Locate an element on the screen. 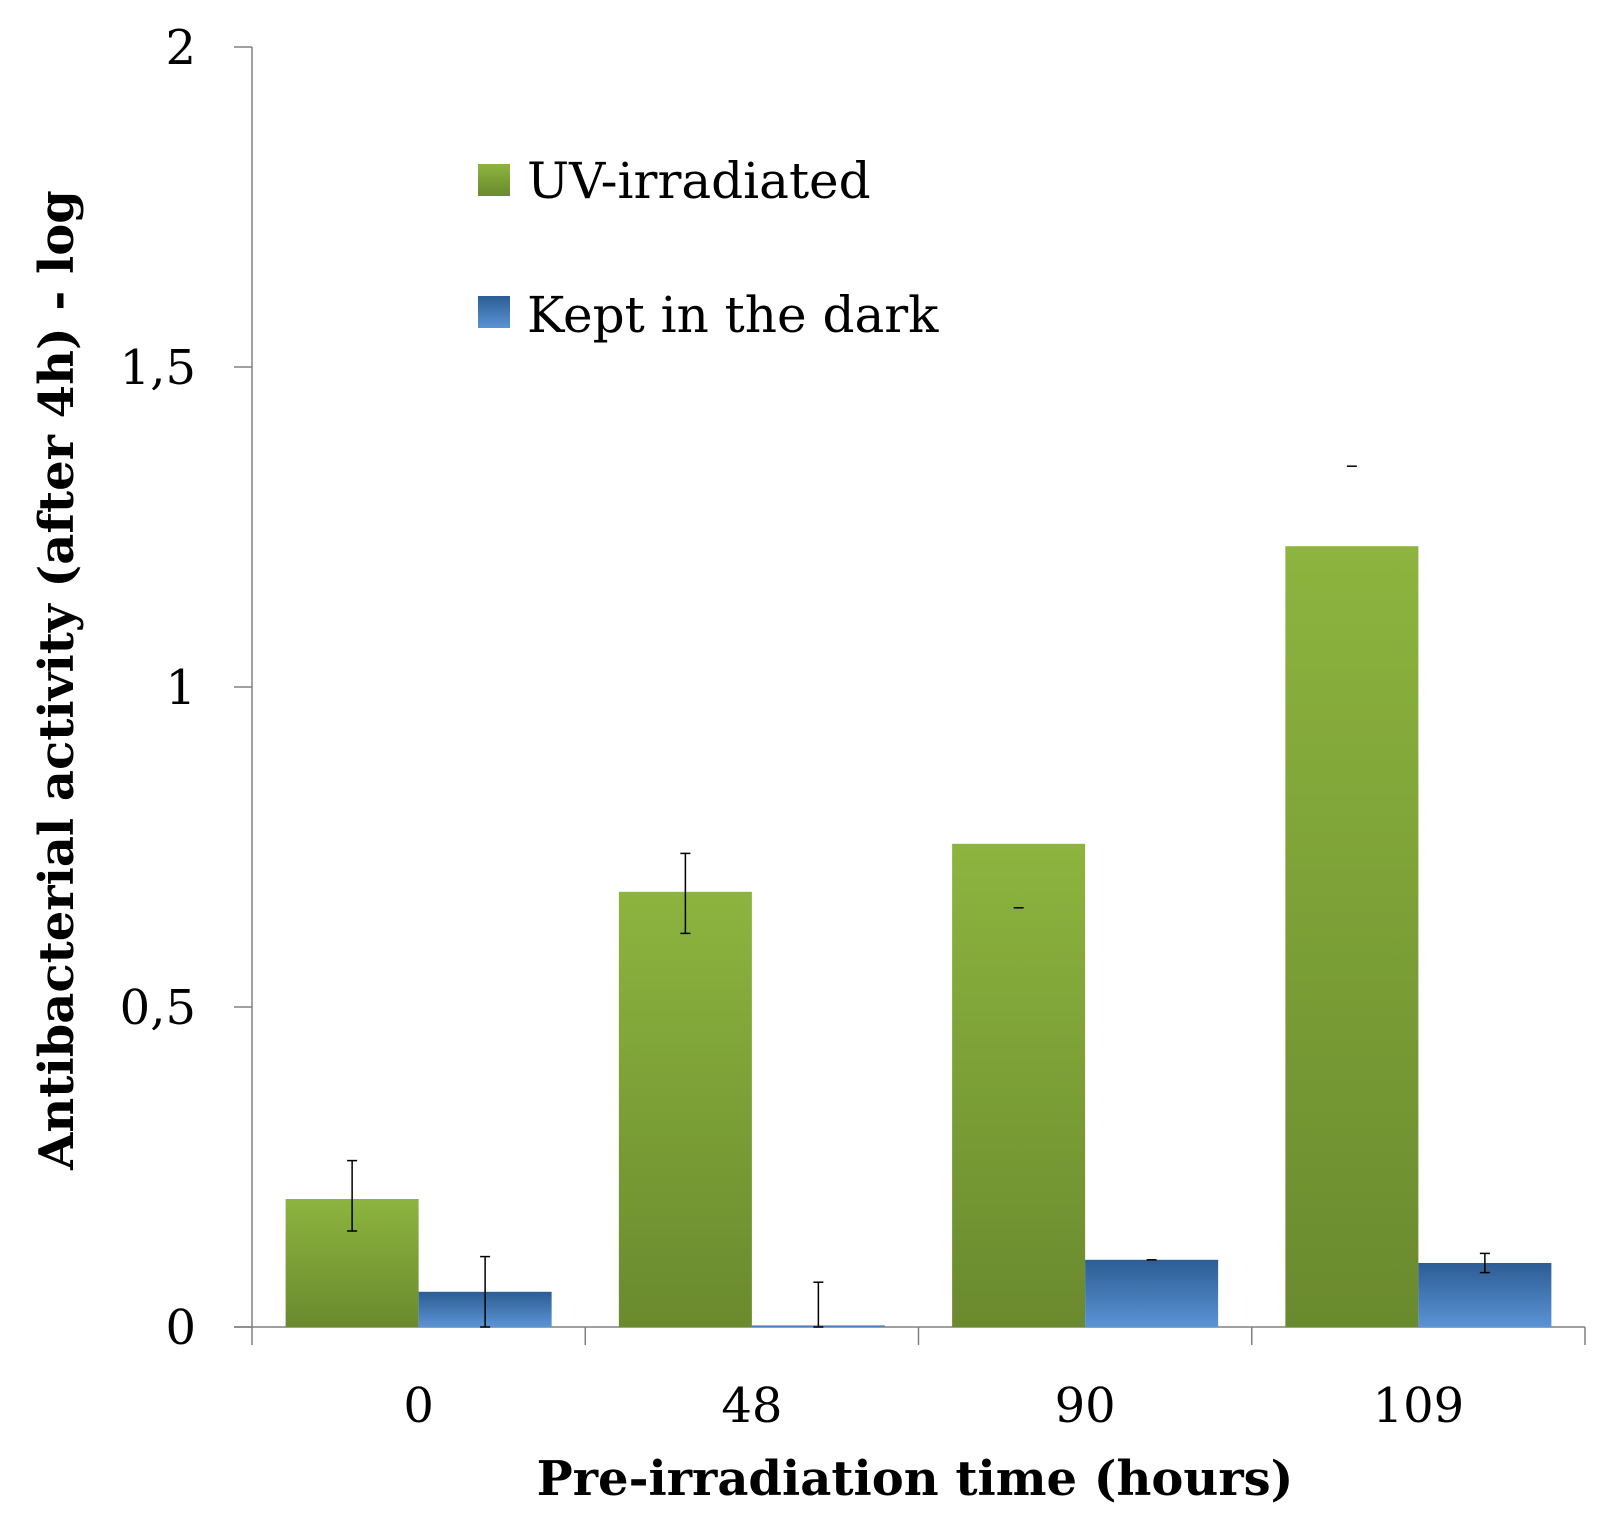 This screenshot has width=1600, height=1528. x-tick-label: 90 is located at coordinates (1085, 1406).